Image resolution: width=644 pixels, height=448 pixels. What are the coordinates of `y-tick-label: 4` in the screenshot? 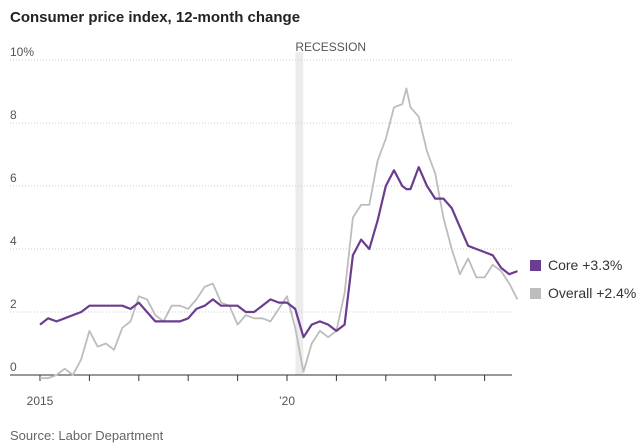 It's located at (13, 241).